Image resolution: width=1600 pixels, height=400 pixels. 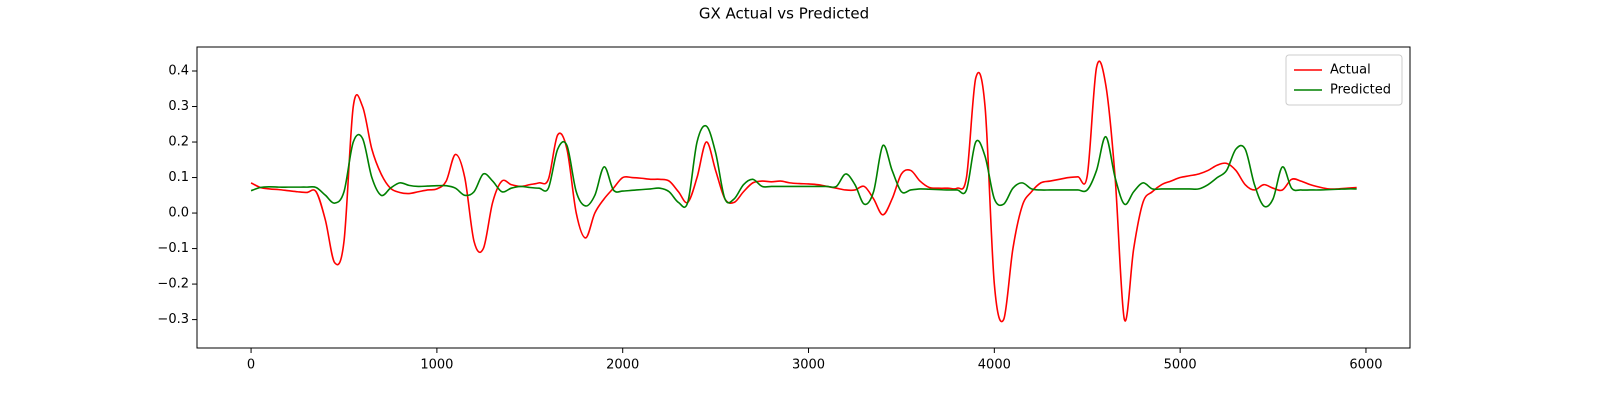 What do you see at coordinates (1344, 80) in the screenshot?
I see `legend-box` at bounding box center [1344, 80].